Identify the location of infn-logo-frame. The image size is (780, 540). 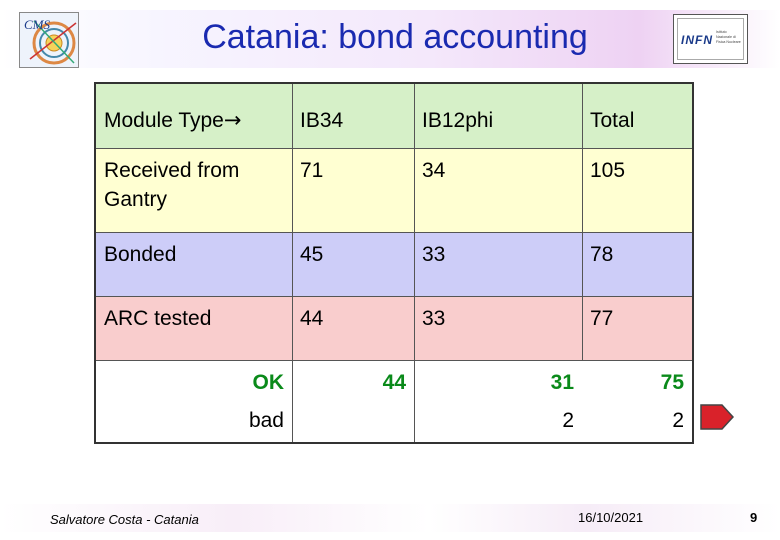
(710, 39).